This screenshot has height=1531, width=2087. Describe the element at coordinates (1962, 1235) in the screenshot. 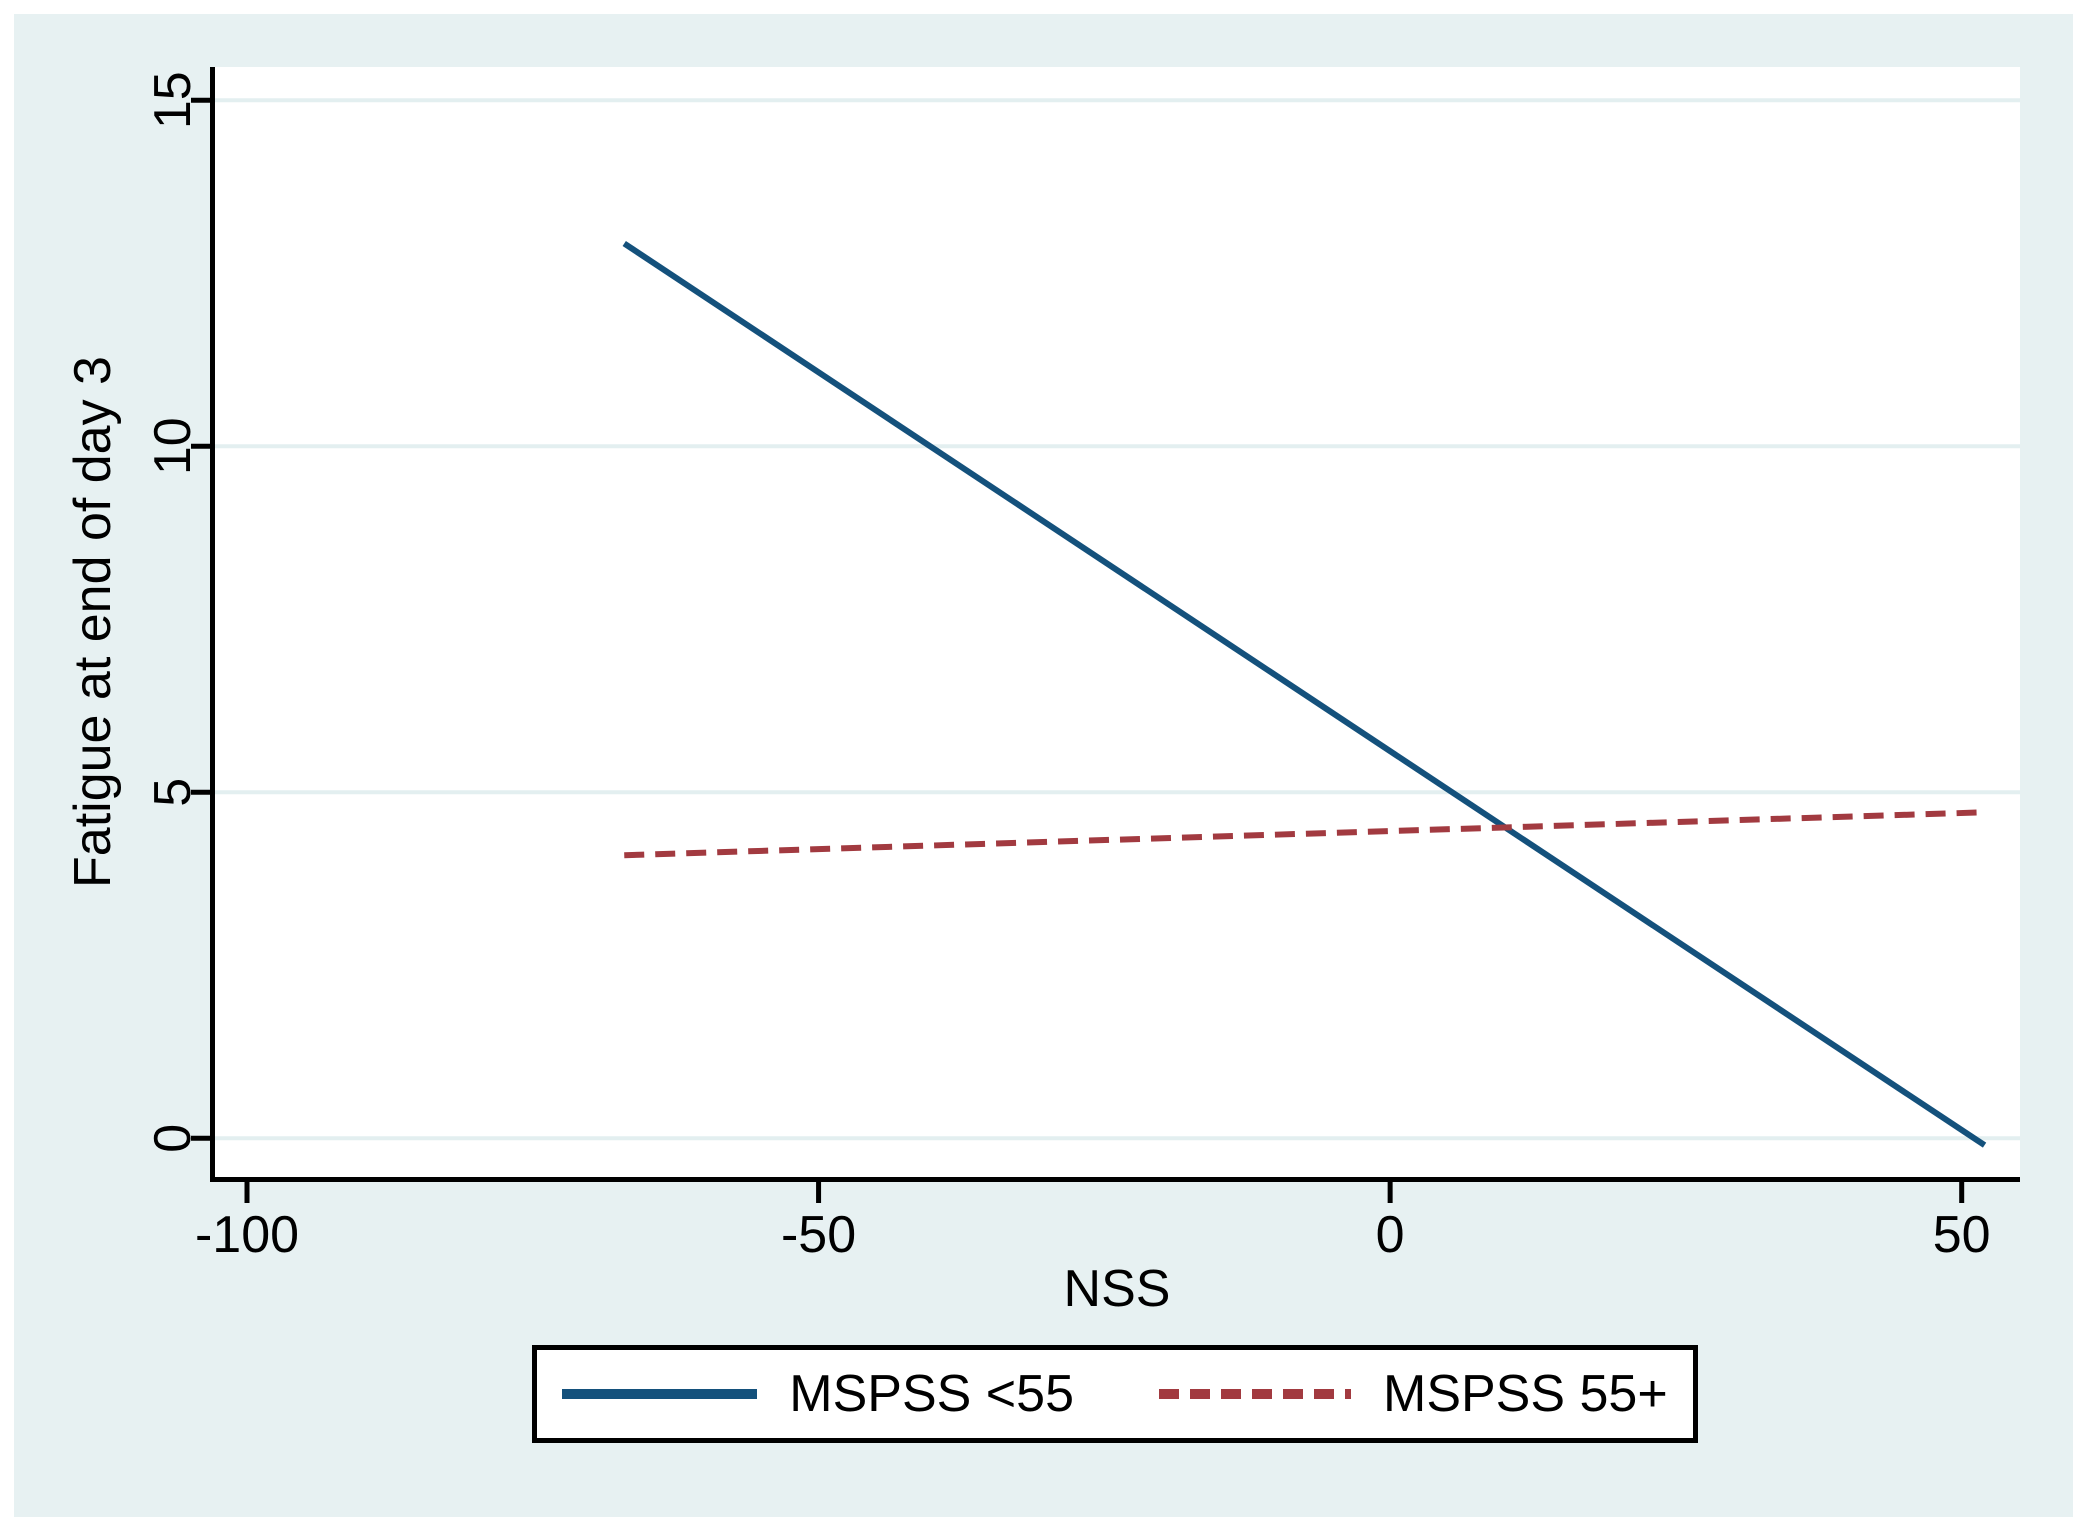

I see `x-tick-label-50: 50` at that location.